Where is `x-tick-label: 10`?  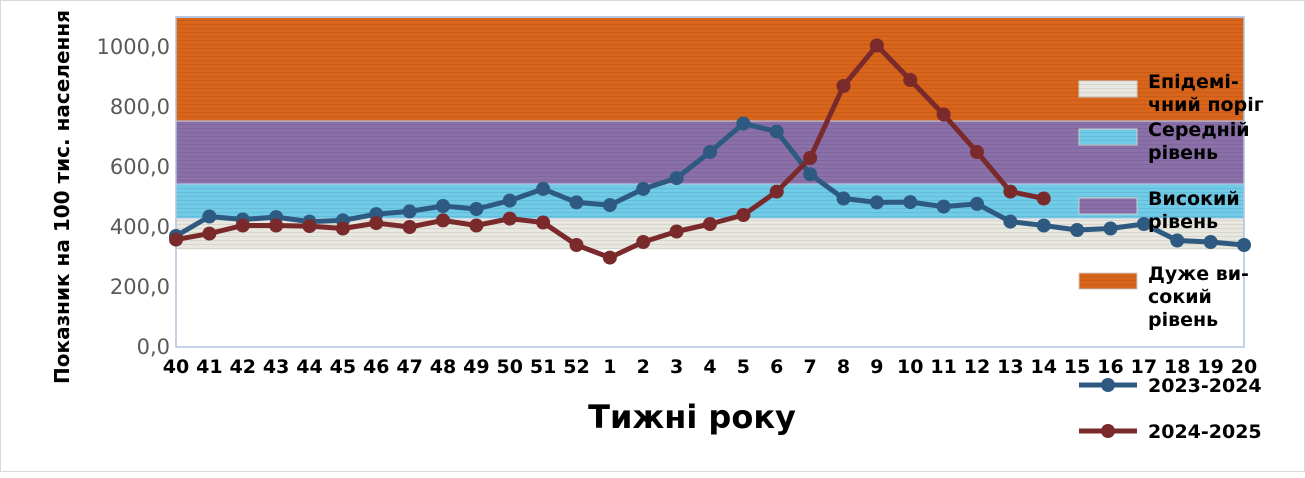
x-tick-label: 10 is located at coordinates (910, 367).